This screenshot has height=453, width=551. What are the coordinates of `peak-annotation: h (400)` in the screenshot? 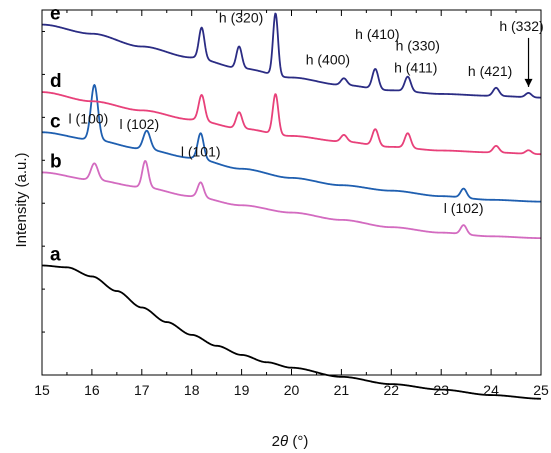 It's located at (328, 59).